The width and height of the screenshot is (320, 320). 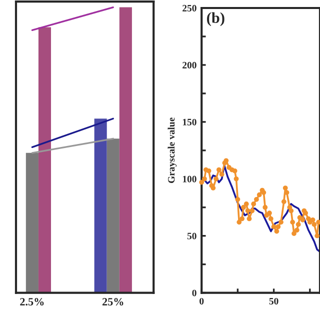 I want to click on x-tick-label: 0, so click(x=202, y=301).